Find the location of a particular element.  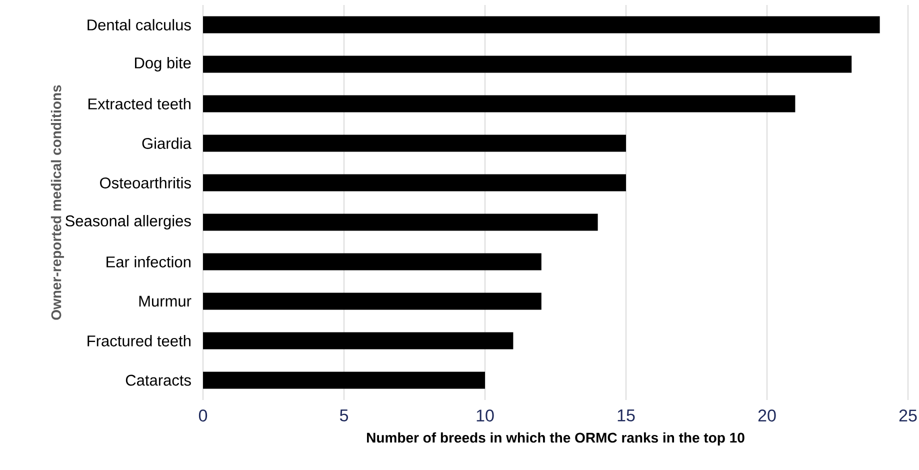

y-tick-label: Dog bite is located at coordinates (163, 64).